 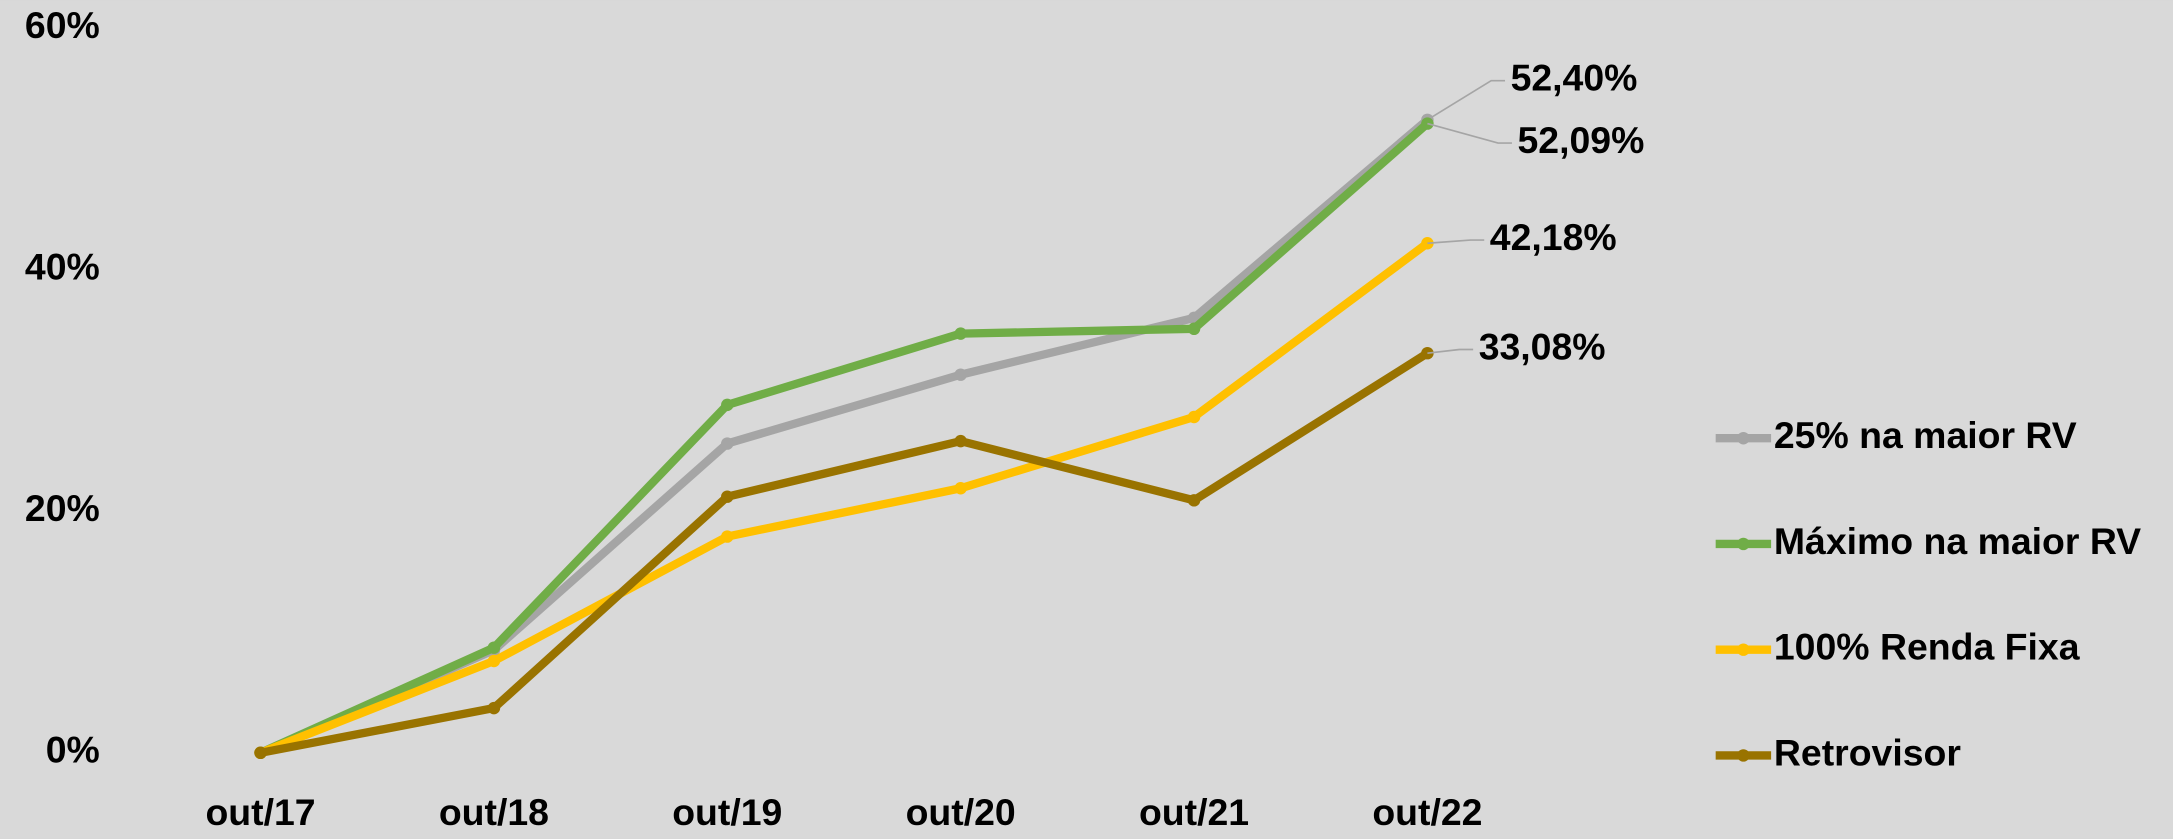 I want to click on data-label: 33,08%, so click(x=1542, y=346).